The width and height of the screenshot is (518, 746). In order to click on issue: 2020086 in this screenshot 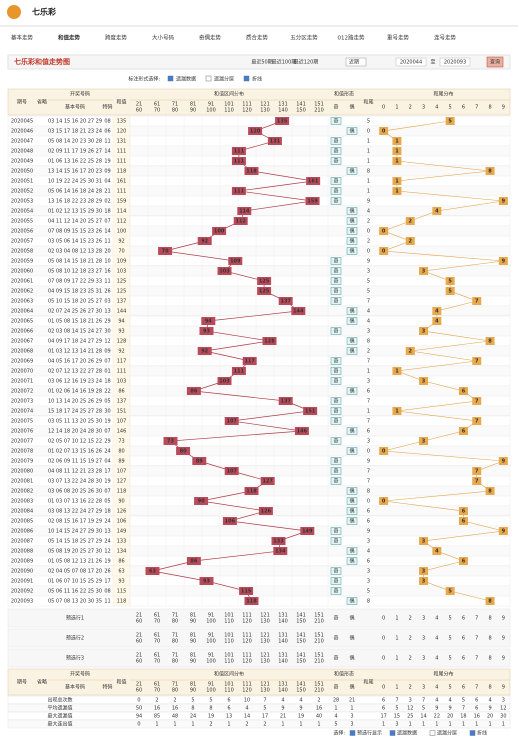, I will do `click(22, 532)`.